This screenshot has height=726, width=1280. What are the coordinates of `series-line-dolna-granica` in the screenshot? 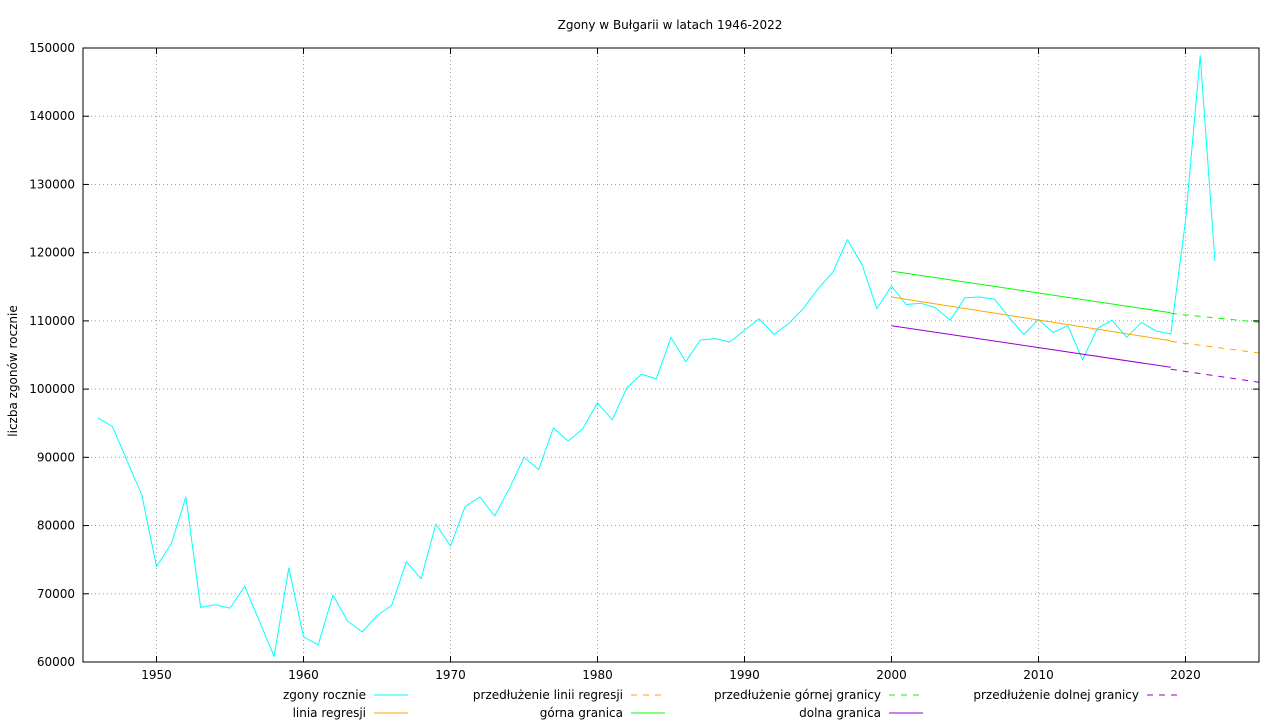 It's located at (1031, 346).